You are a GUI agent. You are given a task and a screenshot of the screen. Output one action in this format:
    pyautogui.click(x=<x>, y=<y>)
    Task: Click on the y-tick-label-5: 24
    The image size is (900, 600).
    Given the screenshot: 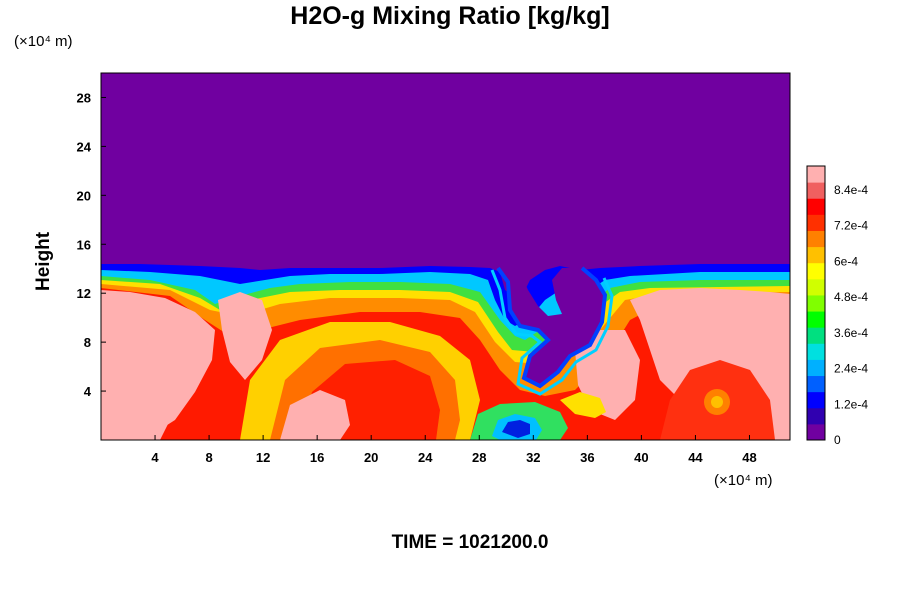 What is the action you would take?
    pyautogui.click(x=84, y=146)
    